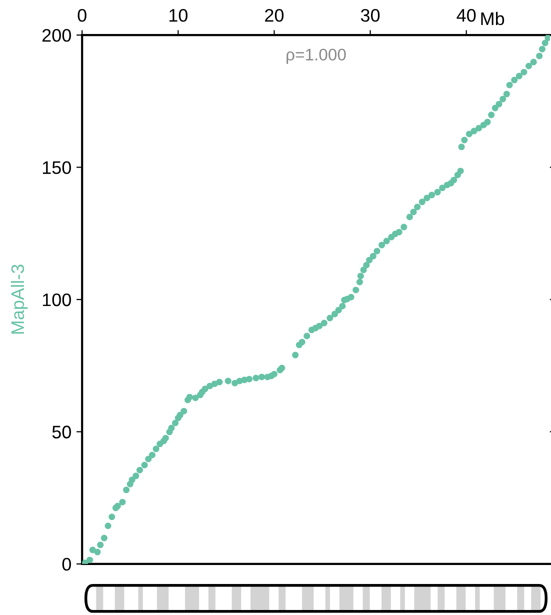 The height and width of the screenshot is (615, 551). Describe the element at coordinates (316, 56) in the screenshot. I see `annotation: ρ=1.000` at that location.